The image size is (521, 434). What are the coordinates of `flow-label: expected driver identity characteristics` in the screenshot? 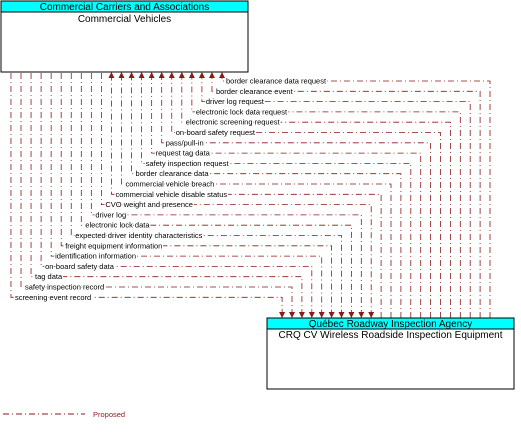 It's located at (138, 235).